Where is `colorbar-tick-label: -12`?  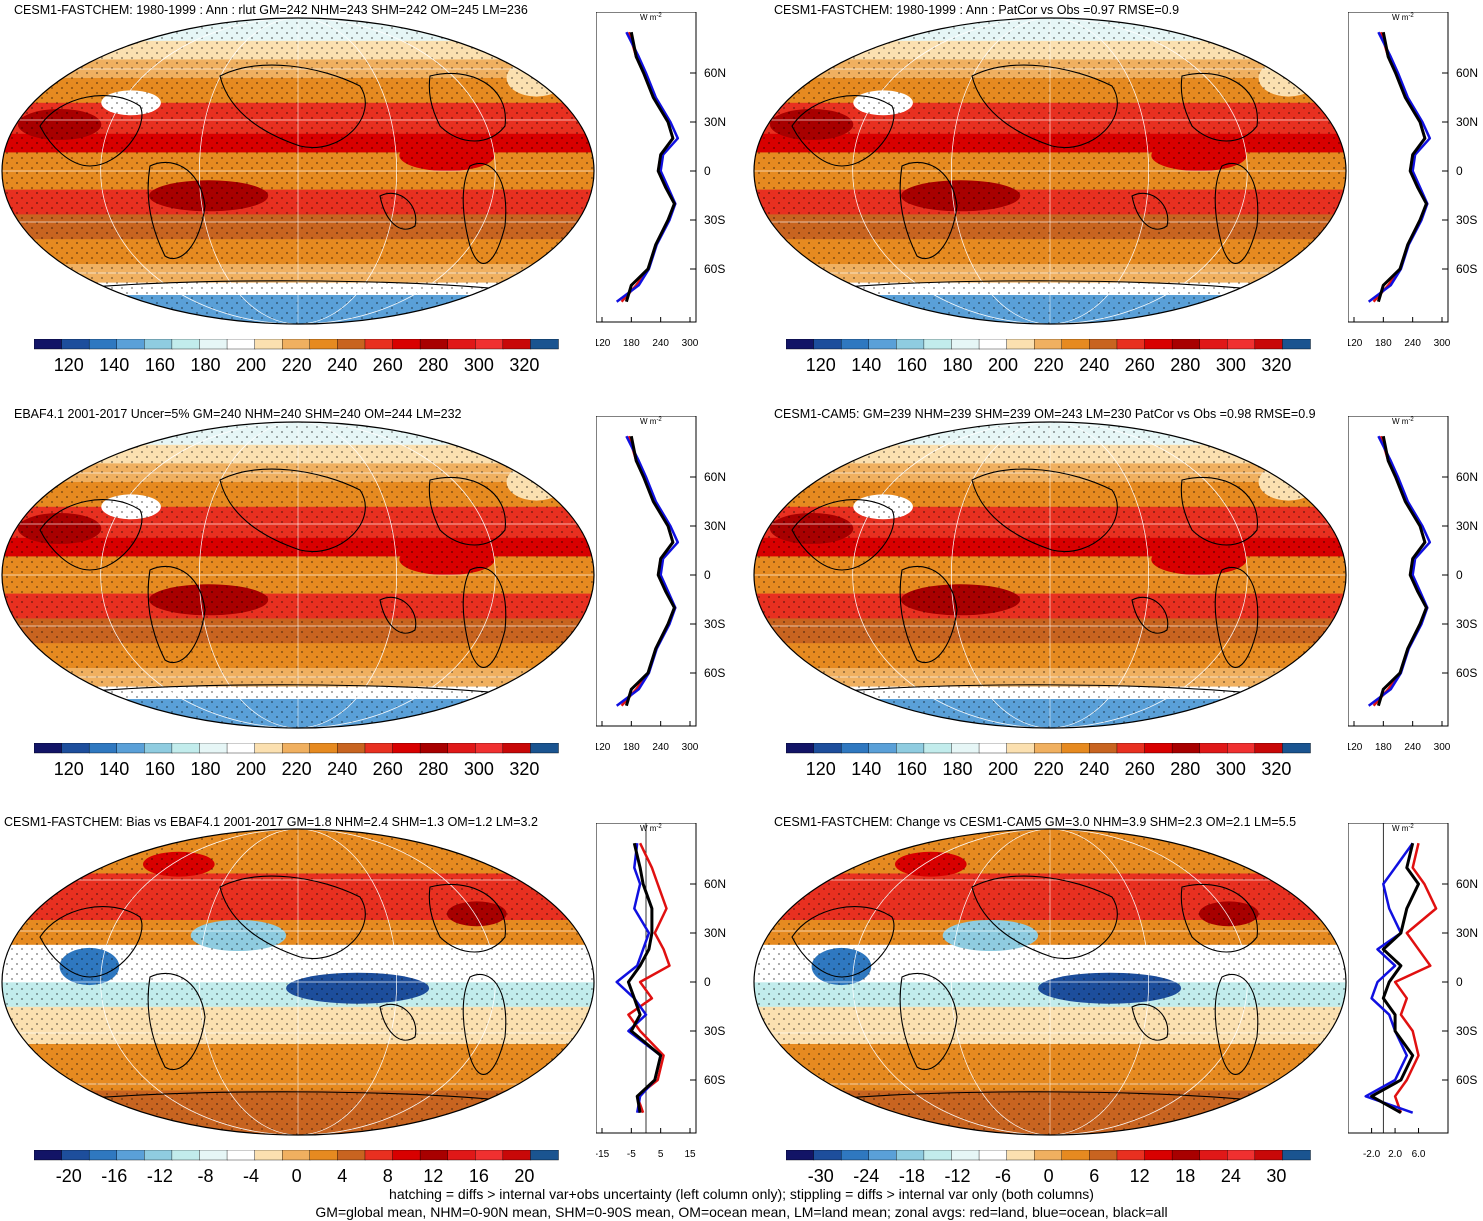
colorbar-tick-label: -12 is located at coordinates (957, 1176).